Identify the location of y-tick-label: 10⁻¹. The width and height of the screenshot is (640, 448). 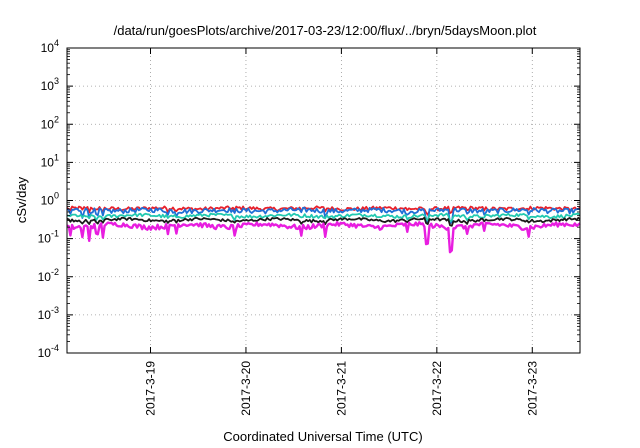
(48, 237).